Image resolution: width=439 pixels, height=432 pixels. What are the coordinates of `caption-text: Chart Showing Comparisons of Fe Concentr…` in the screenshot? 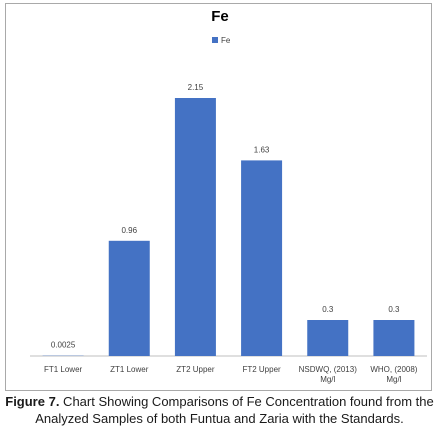 It's located at (234, 410).